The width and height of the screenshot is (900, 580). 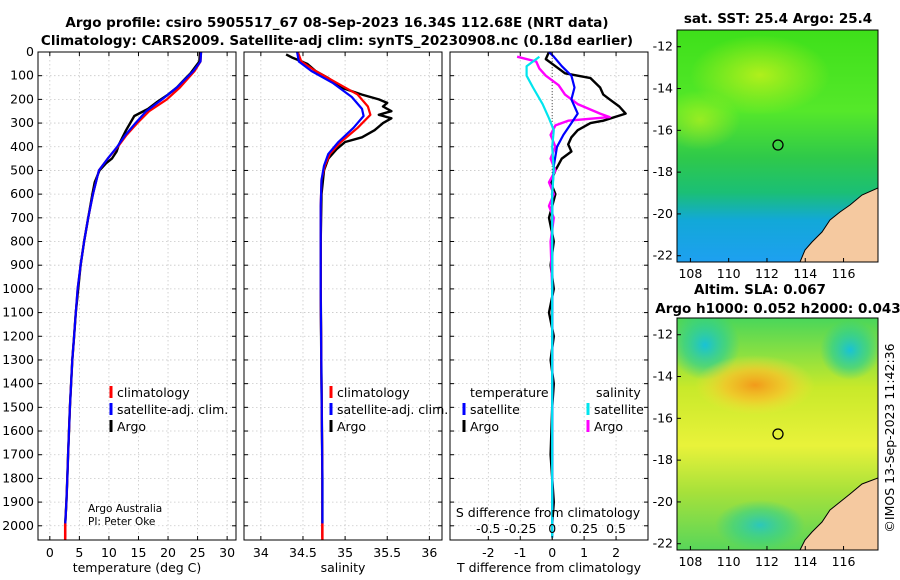 I want to click on legend-title-temperature: temperature, so click(x=509, y=392).